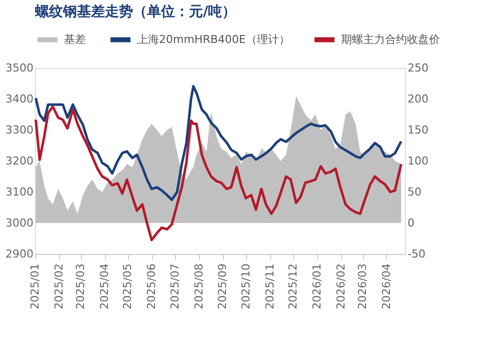 The height and width of the screenshot is (343, 500). What do you see at coordinates (20, 161) in the screenshot?
I see `y-tick-label: 3200` at bounding box center [20, 161].